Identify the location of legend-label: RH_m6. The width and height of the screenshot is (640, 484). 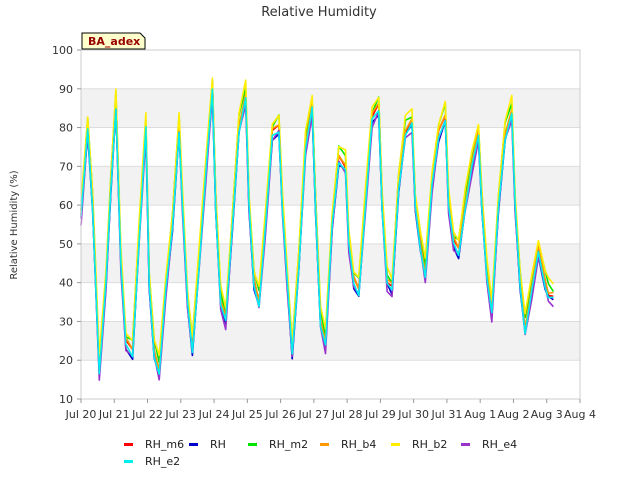
(164, 444).